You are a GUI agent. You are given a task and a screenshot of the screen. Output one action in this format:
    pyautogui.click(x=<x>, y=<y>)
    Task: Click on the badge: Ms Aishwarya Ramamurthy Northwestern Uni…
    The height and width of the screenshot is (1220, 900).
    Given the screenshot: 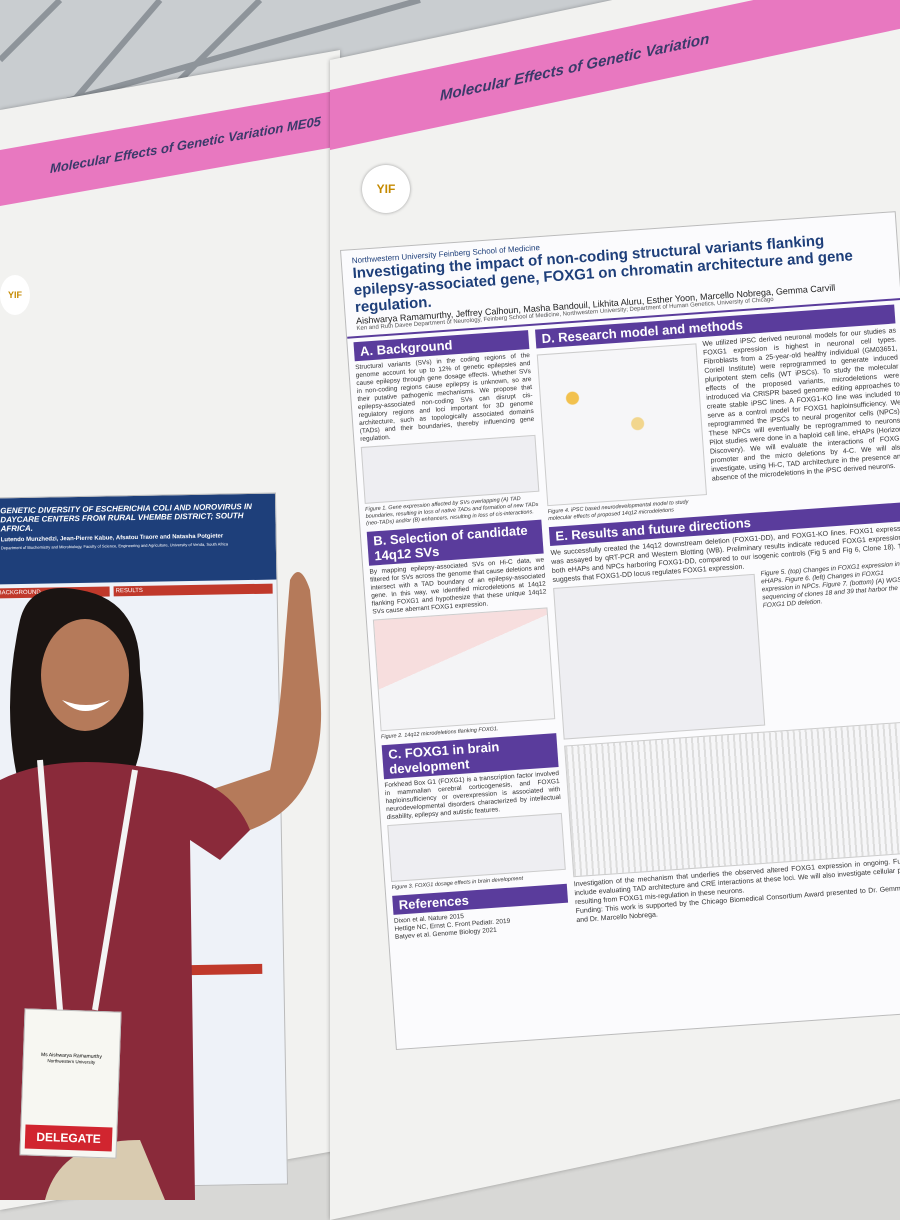 What is the action you would take?
    pyautogui.click(x=70, y=1083)
    